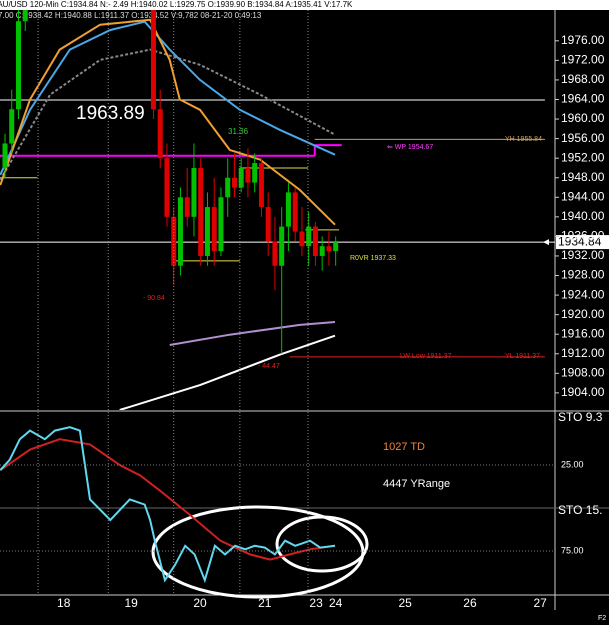 The width and height of the screenshot is (609, 625). What do you see at coordinates (583, 294) in the screenshot?
I see `y-tick-label: 1924.00` at bounding box center [583, 294].